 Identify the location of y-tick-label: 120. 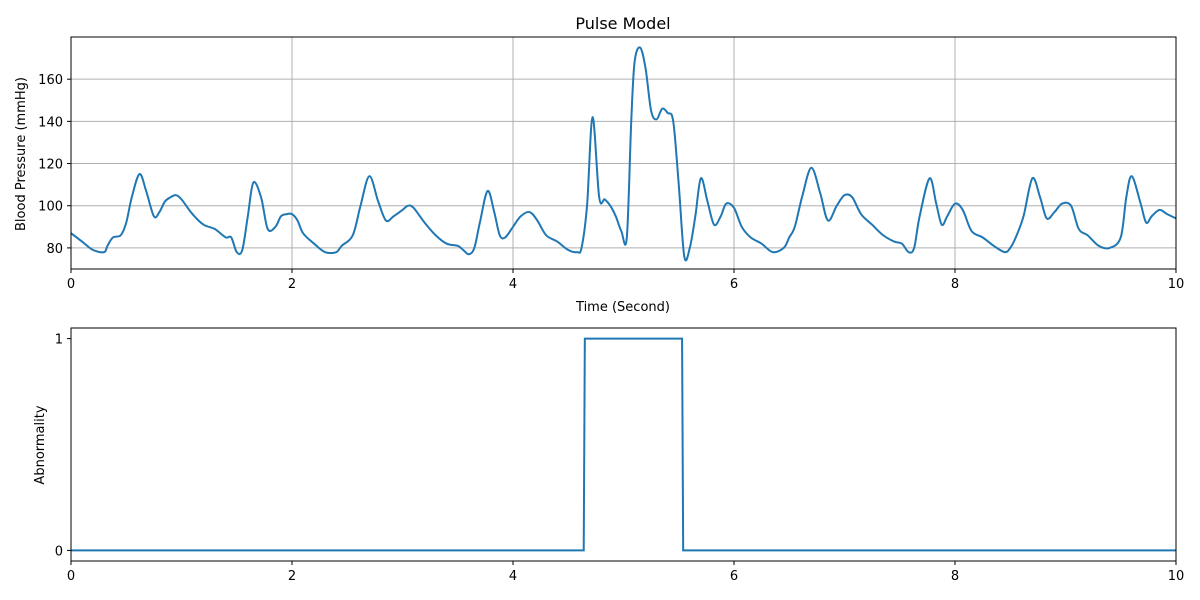
(50, 165).